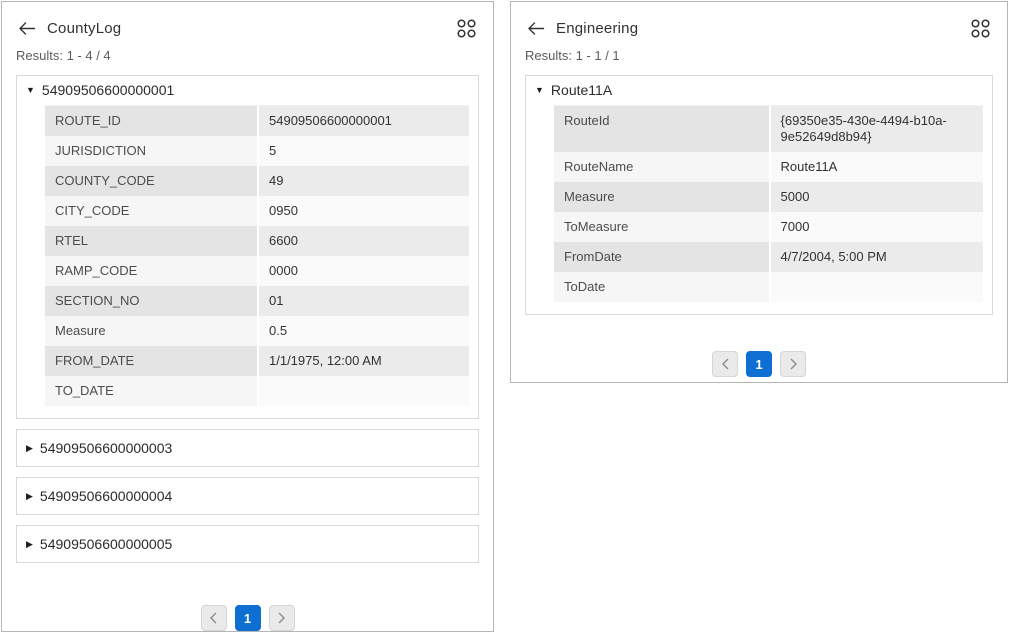 The image size is (1009, 633). I want to click on feature-card-collapsed: ▶ 54909506600000003, so click(247, 448).